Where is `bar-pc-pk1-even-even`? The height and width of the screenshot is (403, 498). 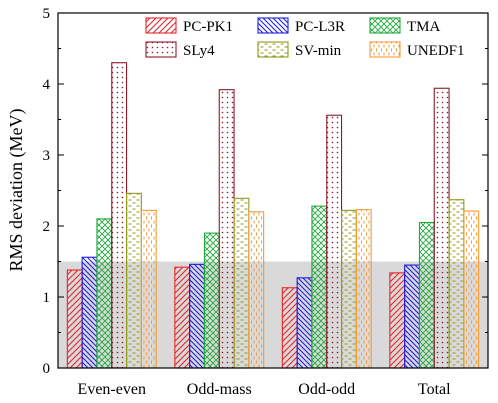 bar-pc-pk1-even-even is located at coordinates (74, 319).